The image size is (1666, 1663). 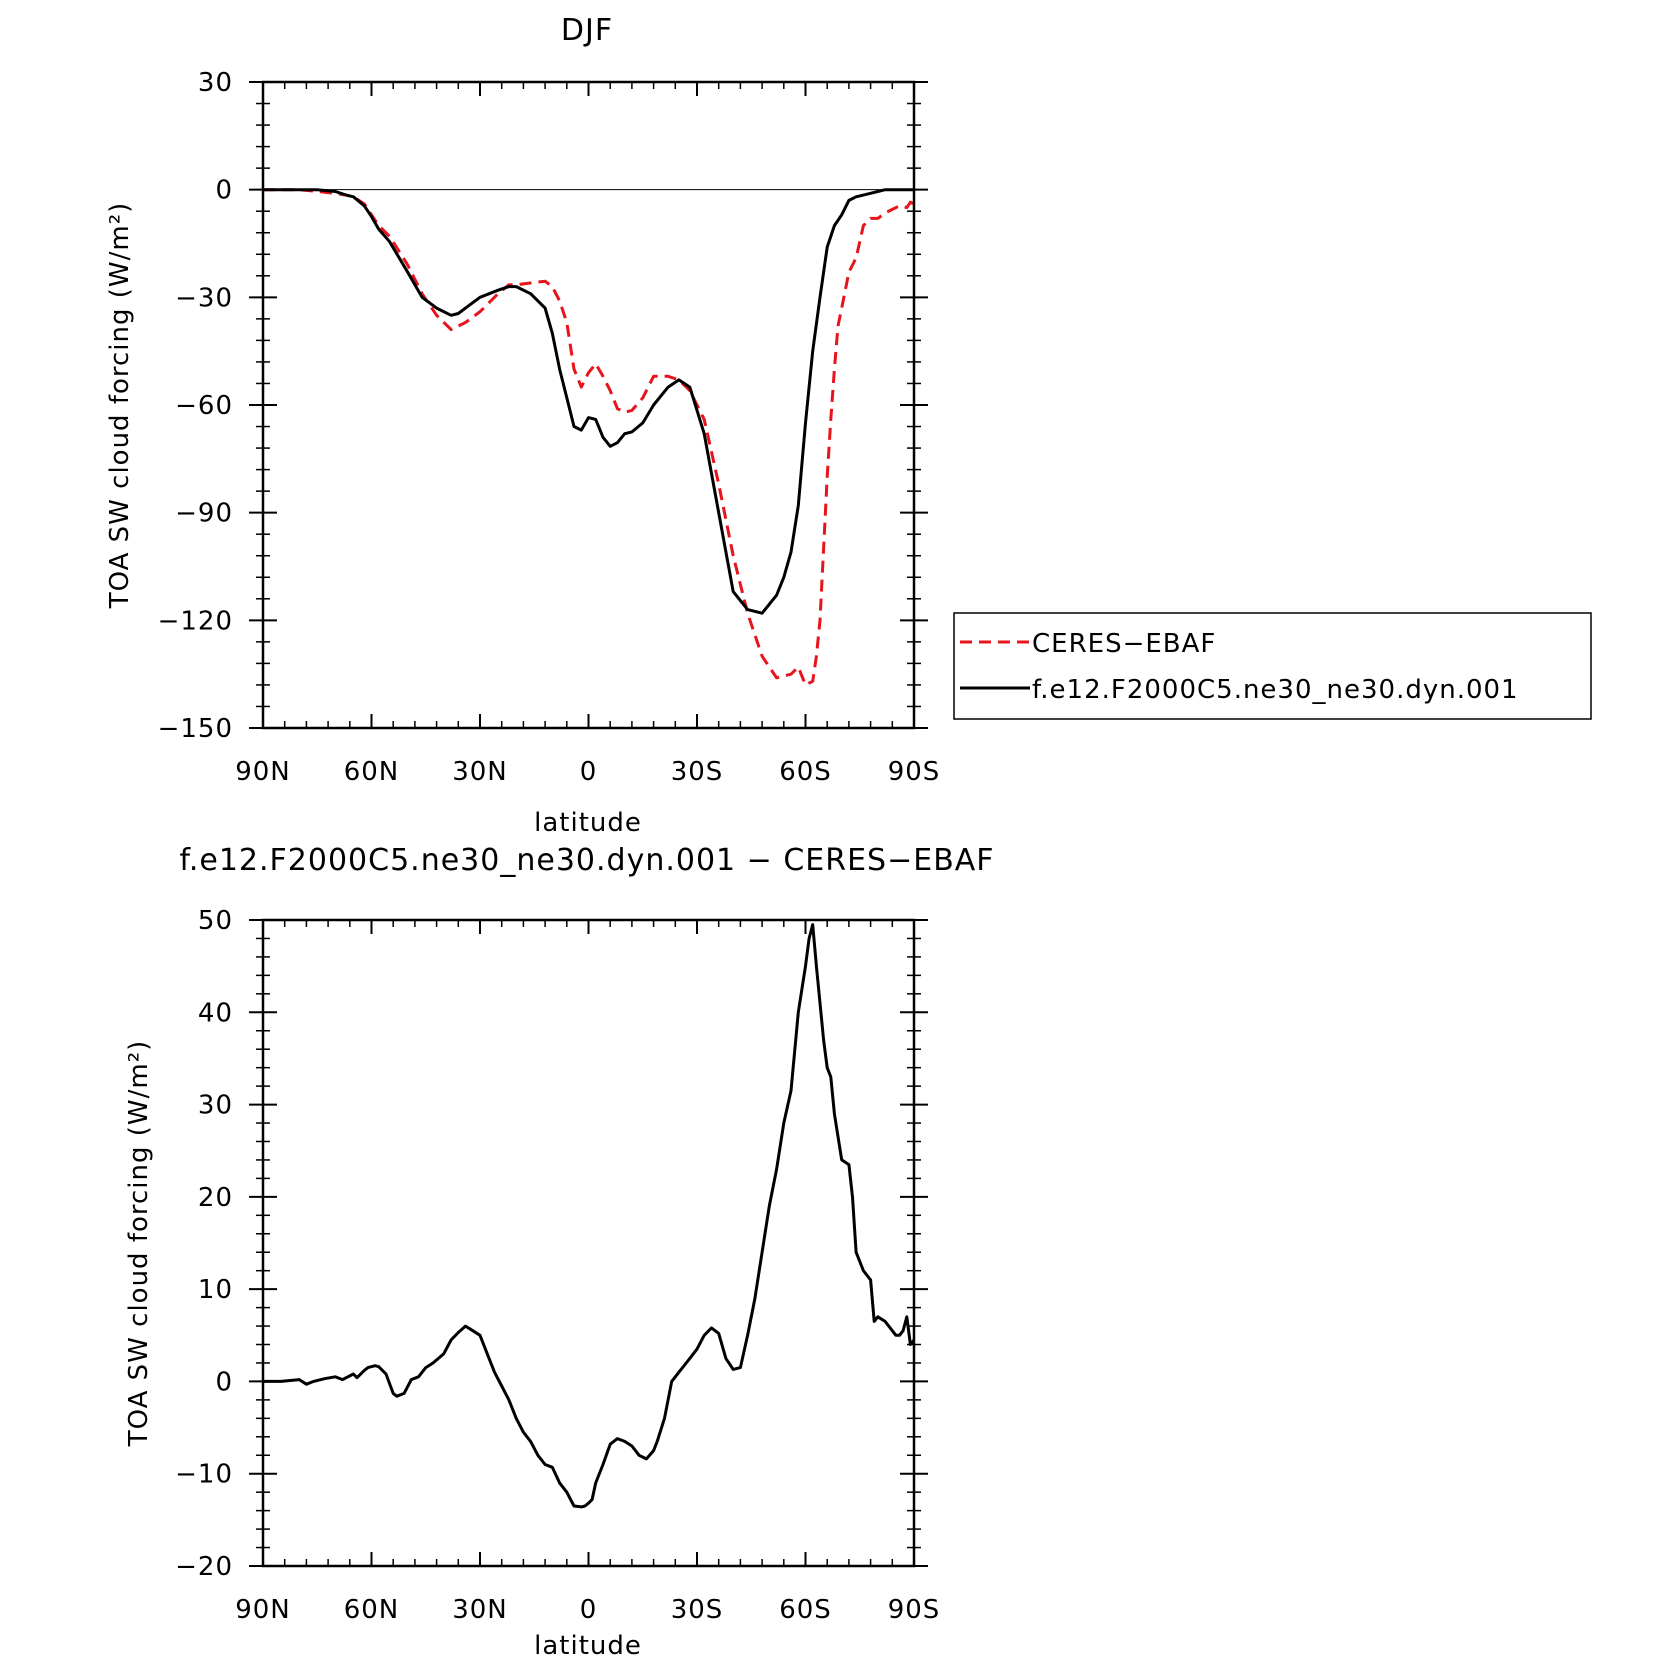 What do you see at coordinates (120, 406) in the screenshot?
I see `top-y-axis-title: TOA SW cloud forcing (W/m²)` at bounding box center [120, 406].